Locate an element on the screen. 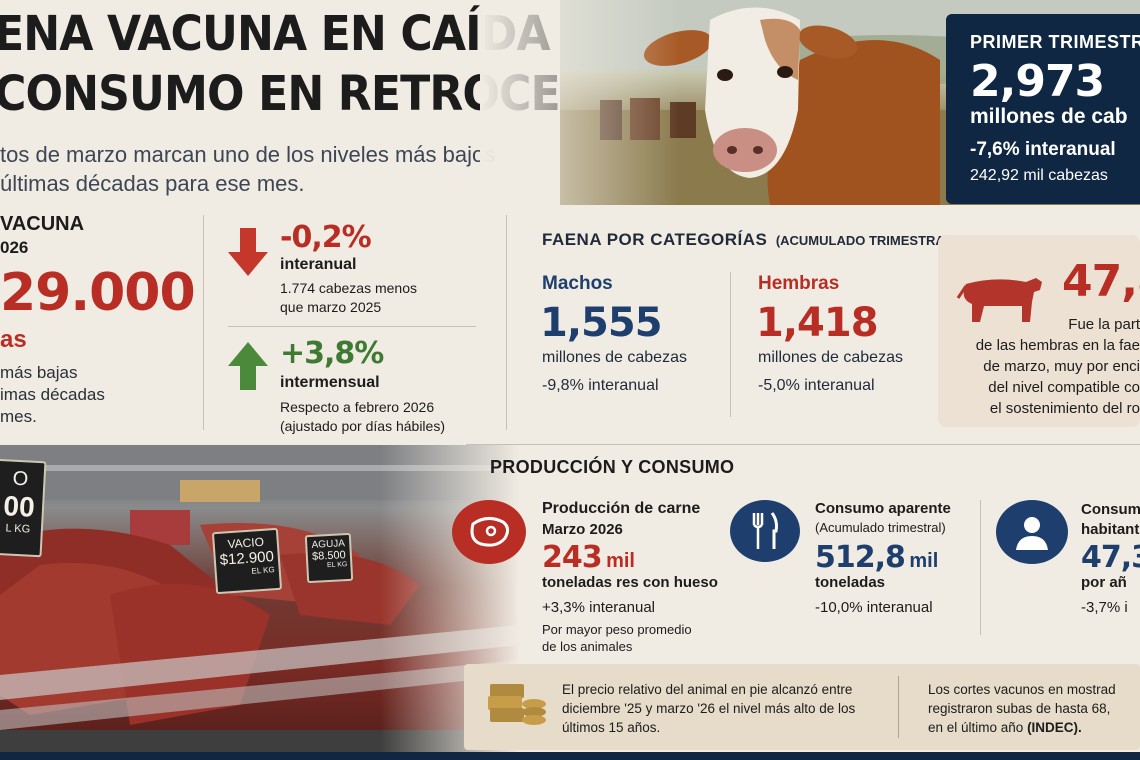 This screenshot has width=1140, height=760. hembras-share-line-2: de las hembras en la fae is located at coordinates (1057, 345).